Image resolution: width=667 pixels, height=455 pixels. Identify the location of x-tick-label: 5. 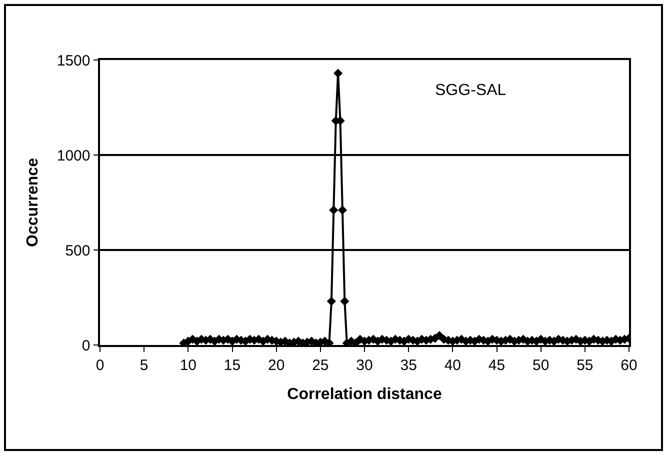
(144, 365).